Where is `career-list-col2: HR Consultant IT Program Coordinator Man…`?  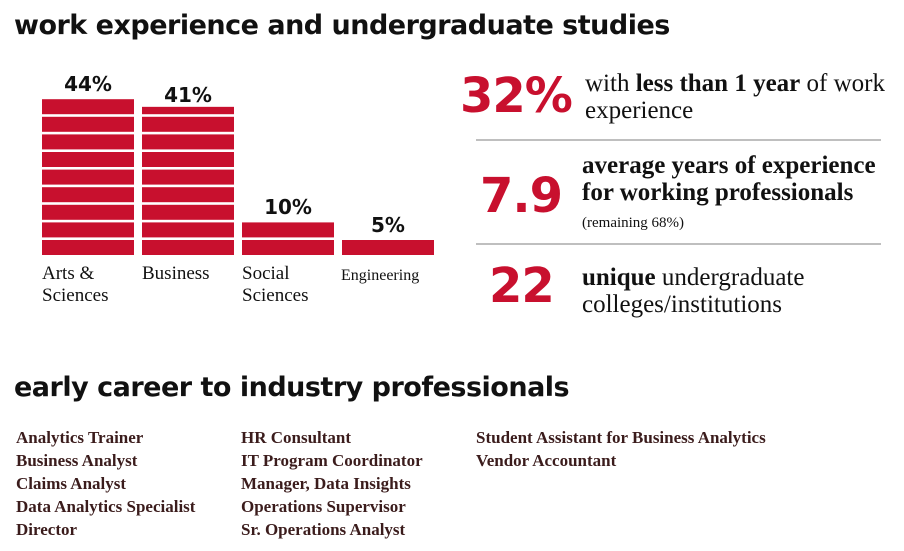 career-list-col2: HR Consultant IT Program Coordinator Man… is located at coordinates (332, 483).